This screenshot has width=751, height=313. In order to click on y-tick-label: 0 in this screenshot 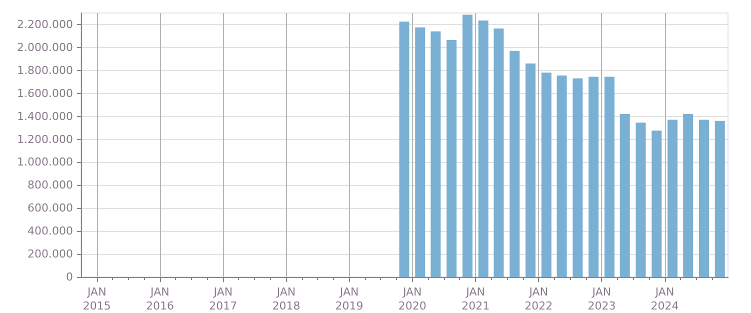, I will do `click(69, 277)`.